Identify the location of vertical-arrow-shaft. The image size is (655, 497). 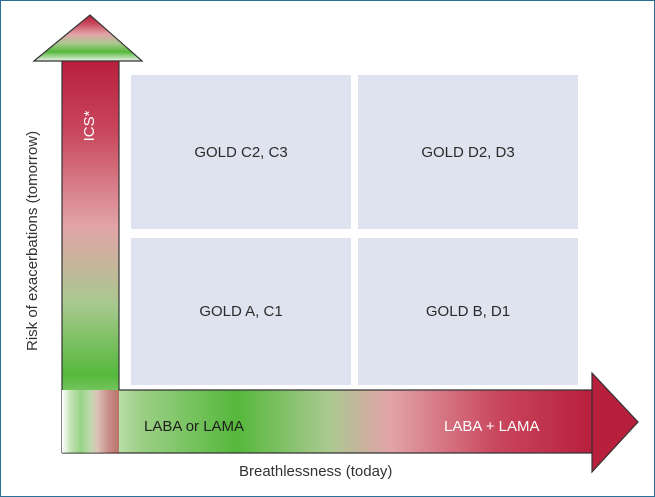
(90, 257).